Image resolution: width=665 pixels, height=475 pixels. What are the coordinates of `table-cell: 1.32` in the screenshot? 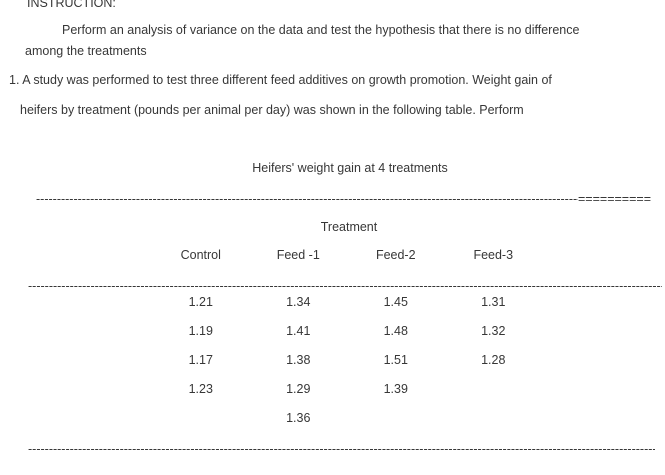 It's located at (493, 331).